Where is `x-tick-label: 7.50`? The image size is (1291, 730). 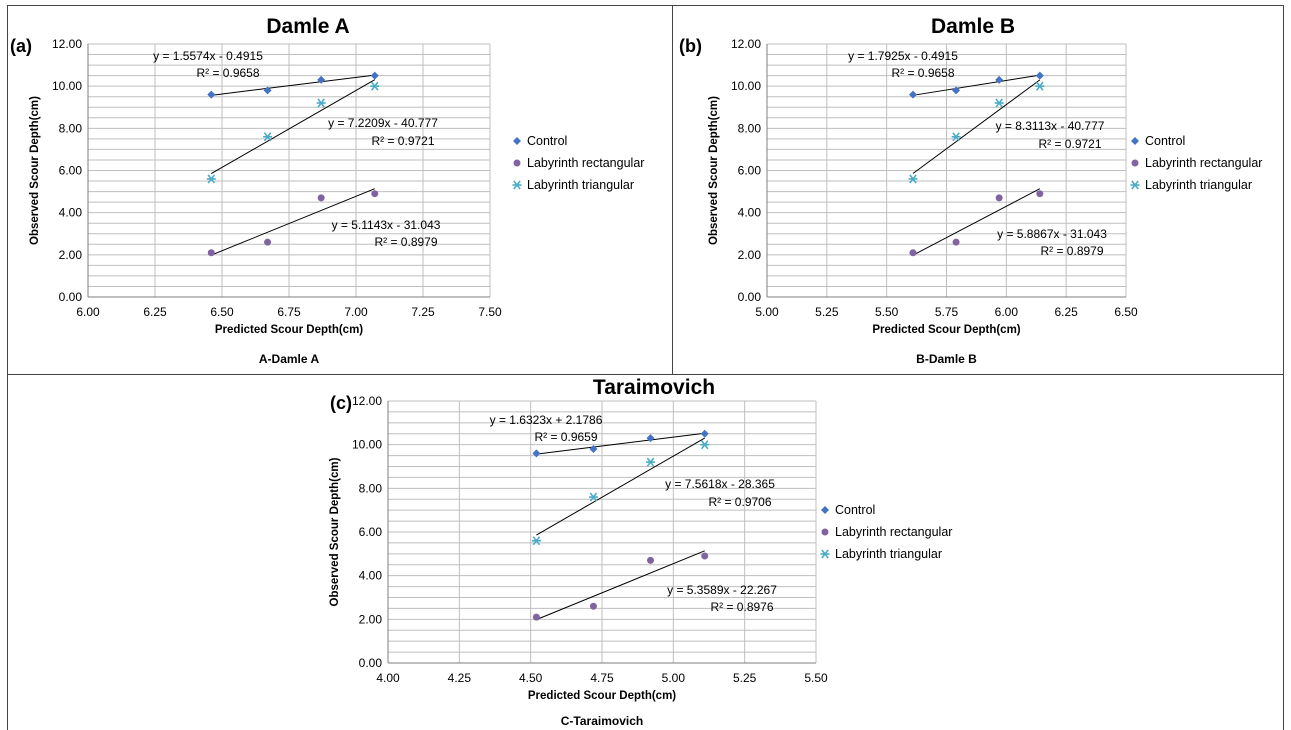 x-tick-label: 7.50 is located at coordinates (490, 312).